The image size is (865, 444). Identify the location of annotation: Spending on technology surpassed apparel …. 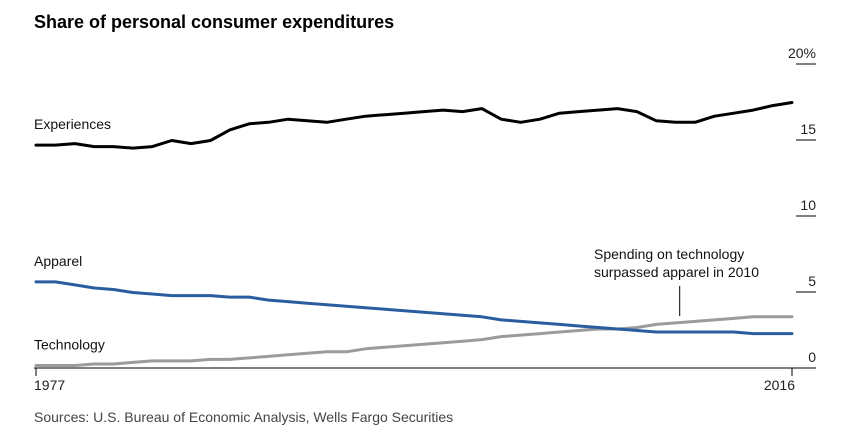
(676, 281).